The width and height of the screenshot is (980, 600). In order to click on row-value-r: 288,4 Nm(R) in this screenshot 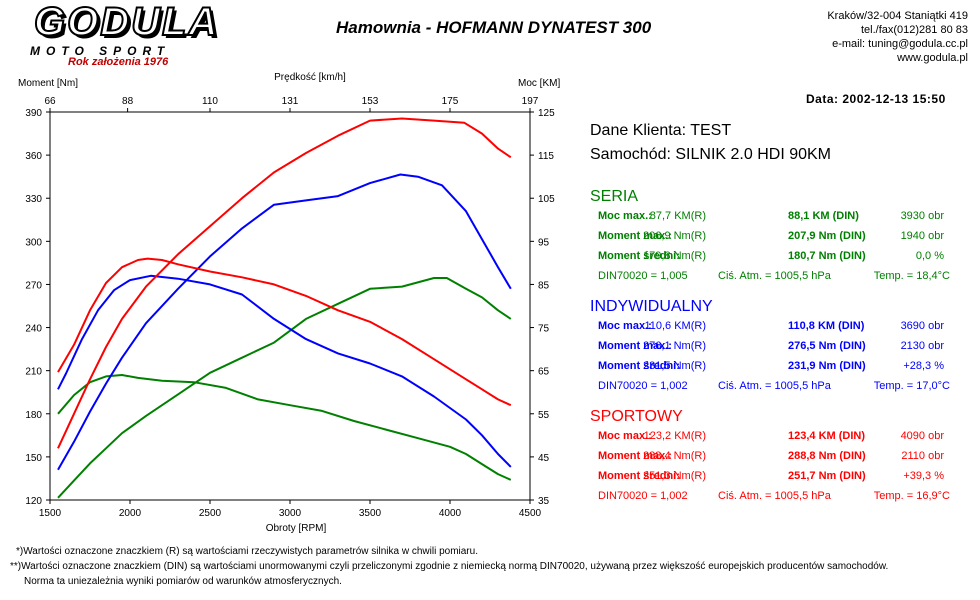, I will do `click(674, 456)`.